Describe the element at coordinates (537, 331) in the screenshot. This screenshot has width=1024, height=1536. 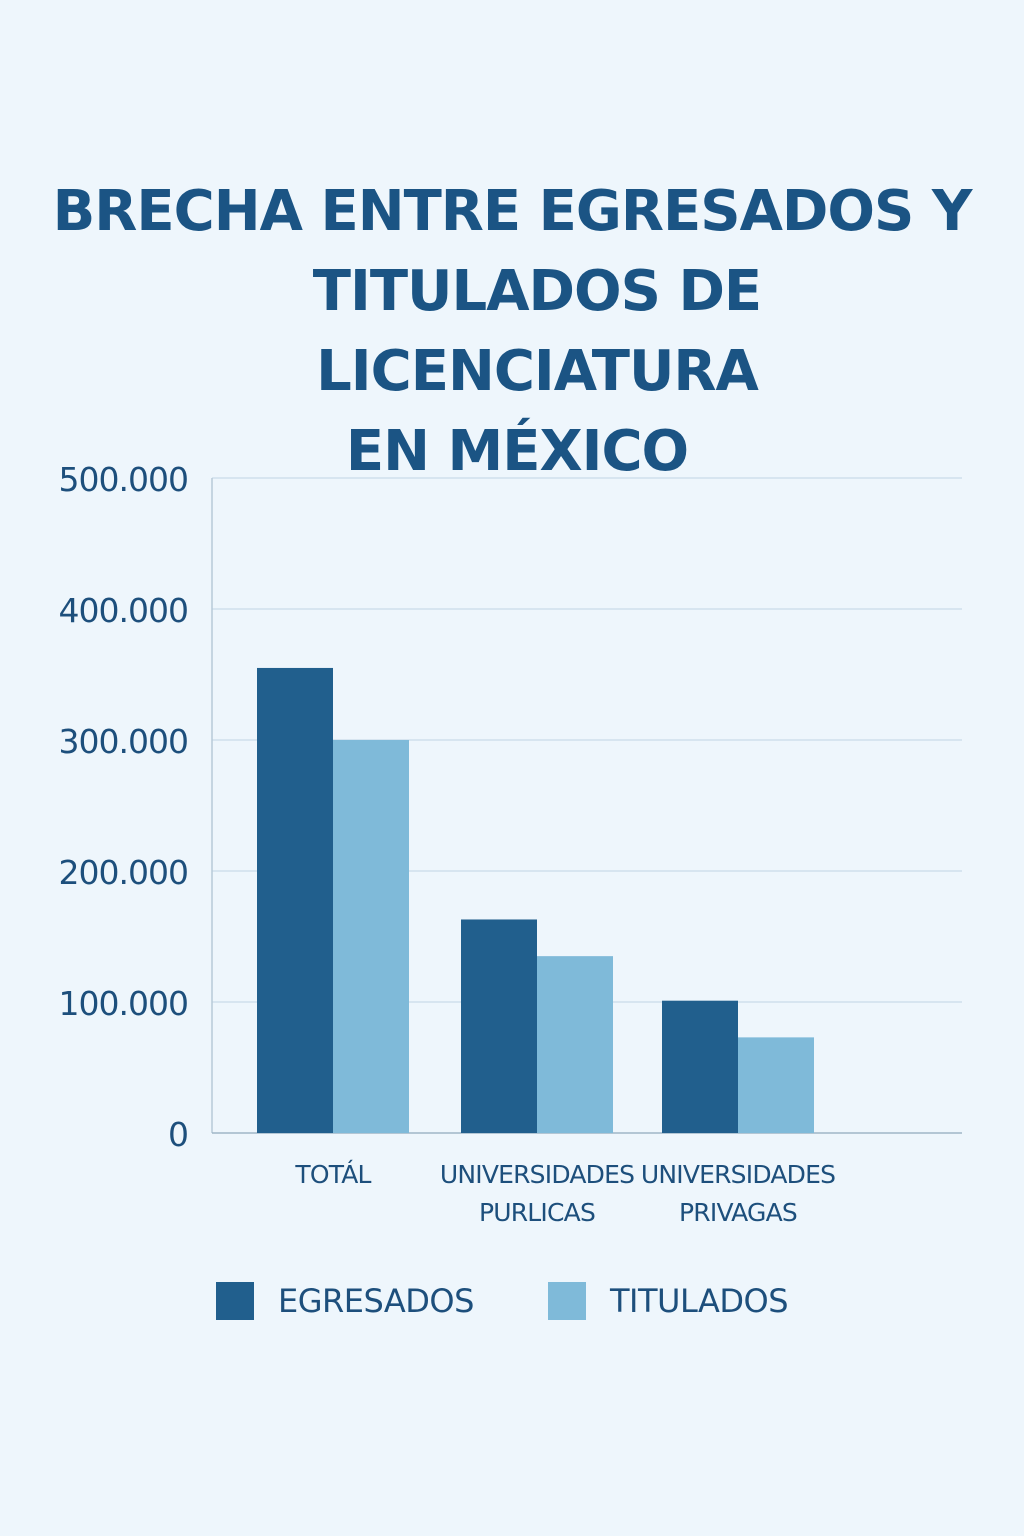
I see `chart-title-line-2: TITULADOS DE LICENCIATURA` at that location.